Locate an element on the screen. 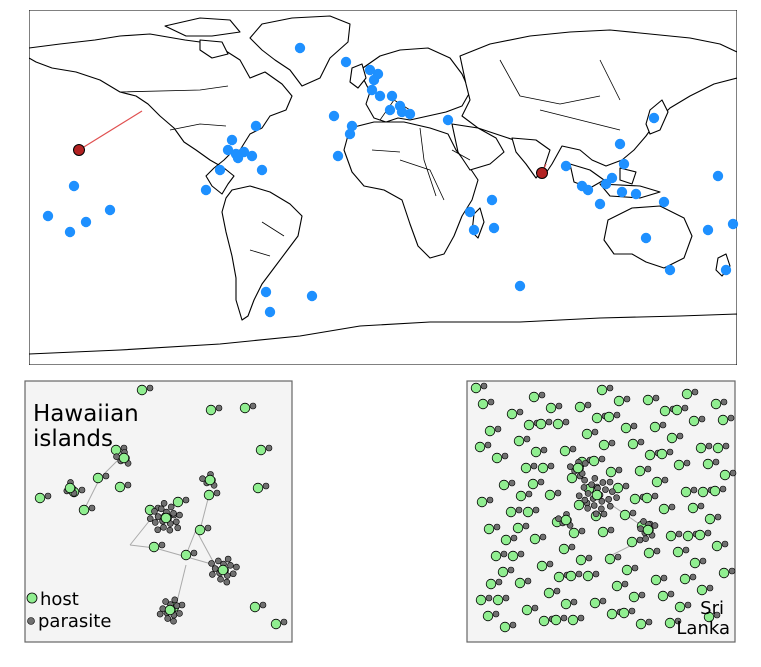  land-africa is located at coordinates (411, 190).